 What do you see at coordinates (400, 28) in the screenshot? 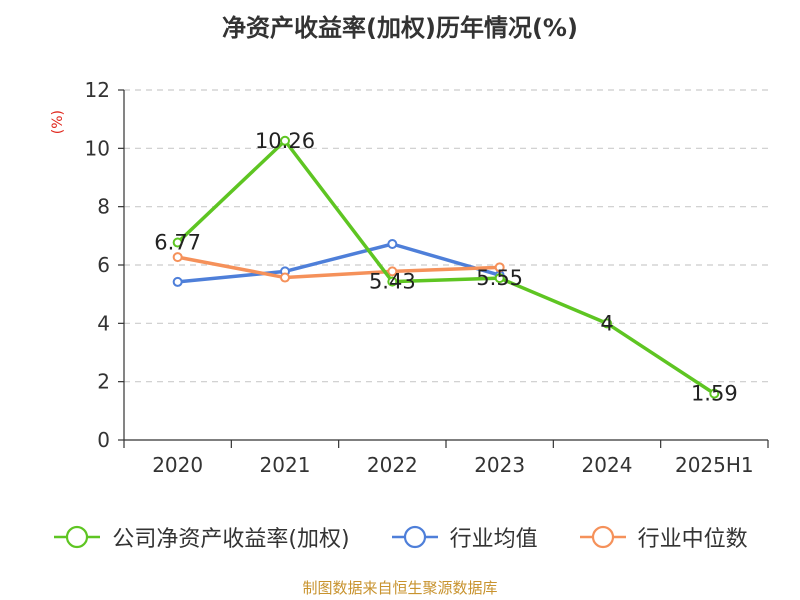
I see `chart-title: 净资产收益率(加权)历年情况(%)` at bounding box center [400, 28].